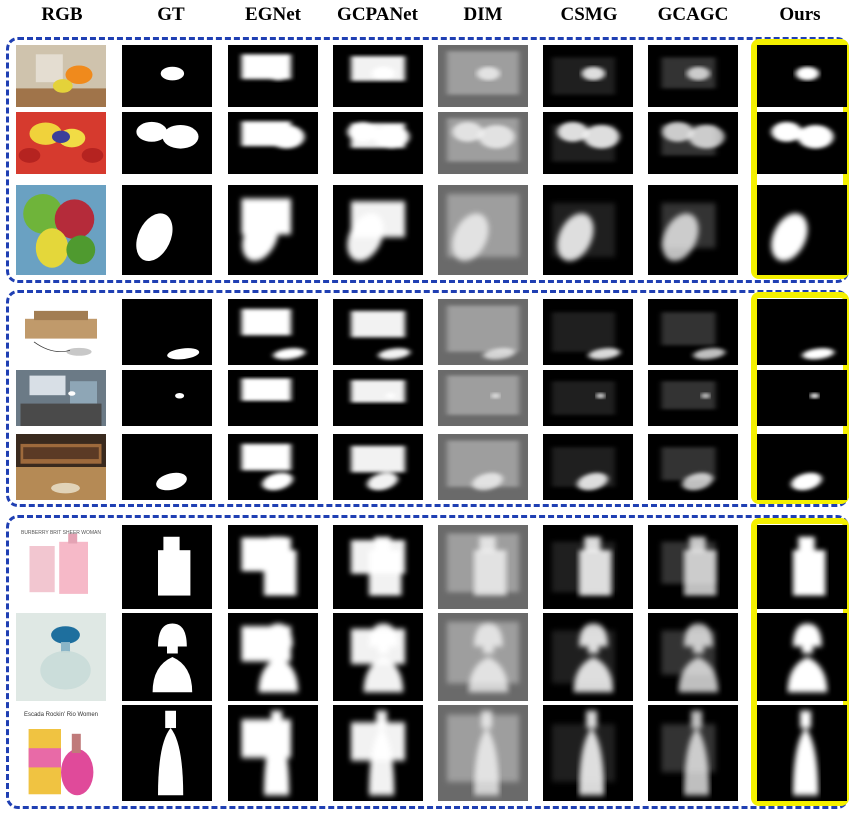 Image resolution: width=858 pixels, height=814 pixels. What do you see at coordinates (61, 657) in the screenshot?
I see `cell-rgb-row8` at bounding box center [61, 657].